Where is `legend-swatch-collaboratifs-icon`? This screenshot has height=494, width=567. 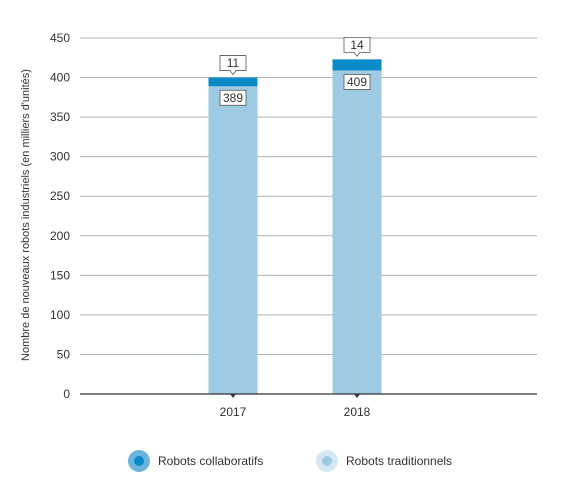 legend-swatch-collaboratifs-icon is located at coordinates (139, 461).